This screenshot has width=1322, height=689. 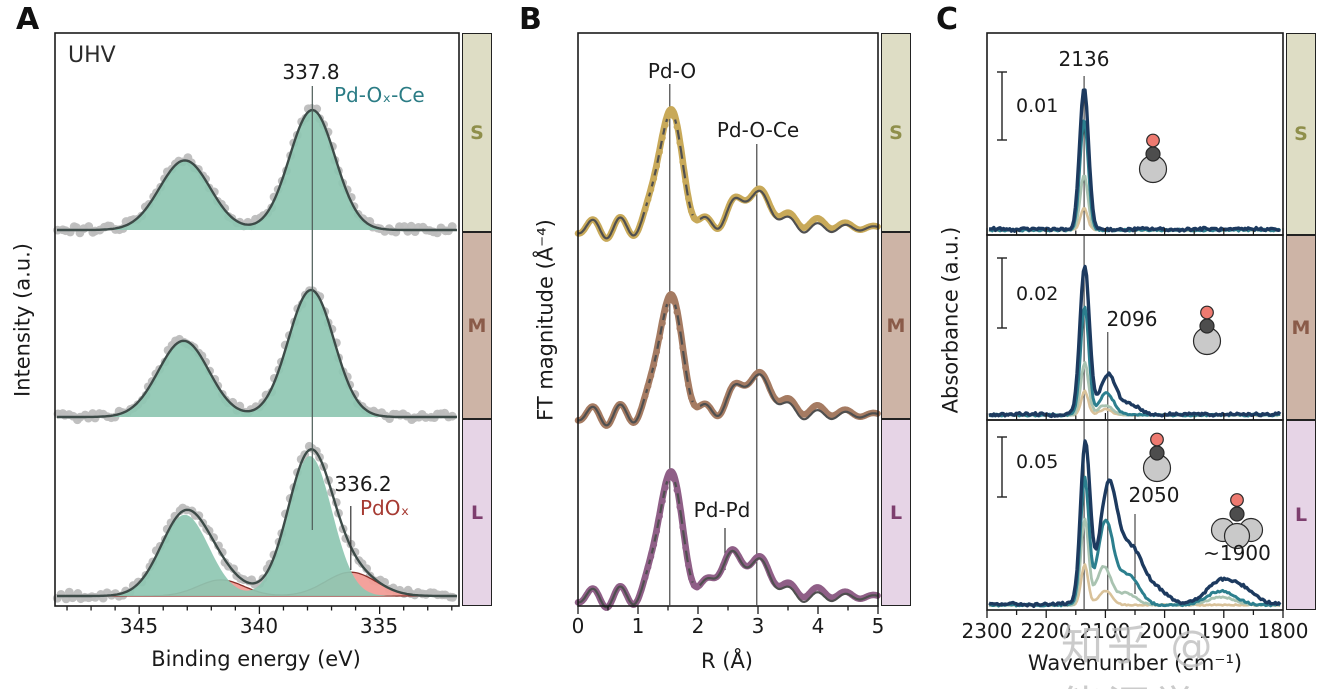 What do you see at coordinates (950, 320) in the screenshot?
I see `panel-c-y-axis-title: Absorbance (a.u.)` at bounding box center [950, 320].